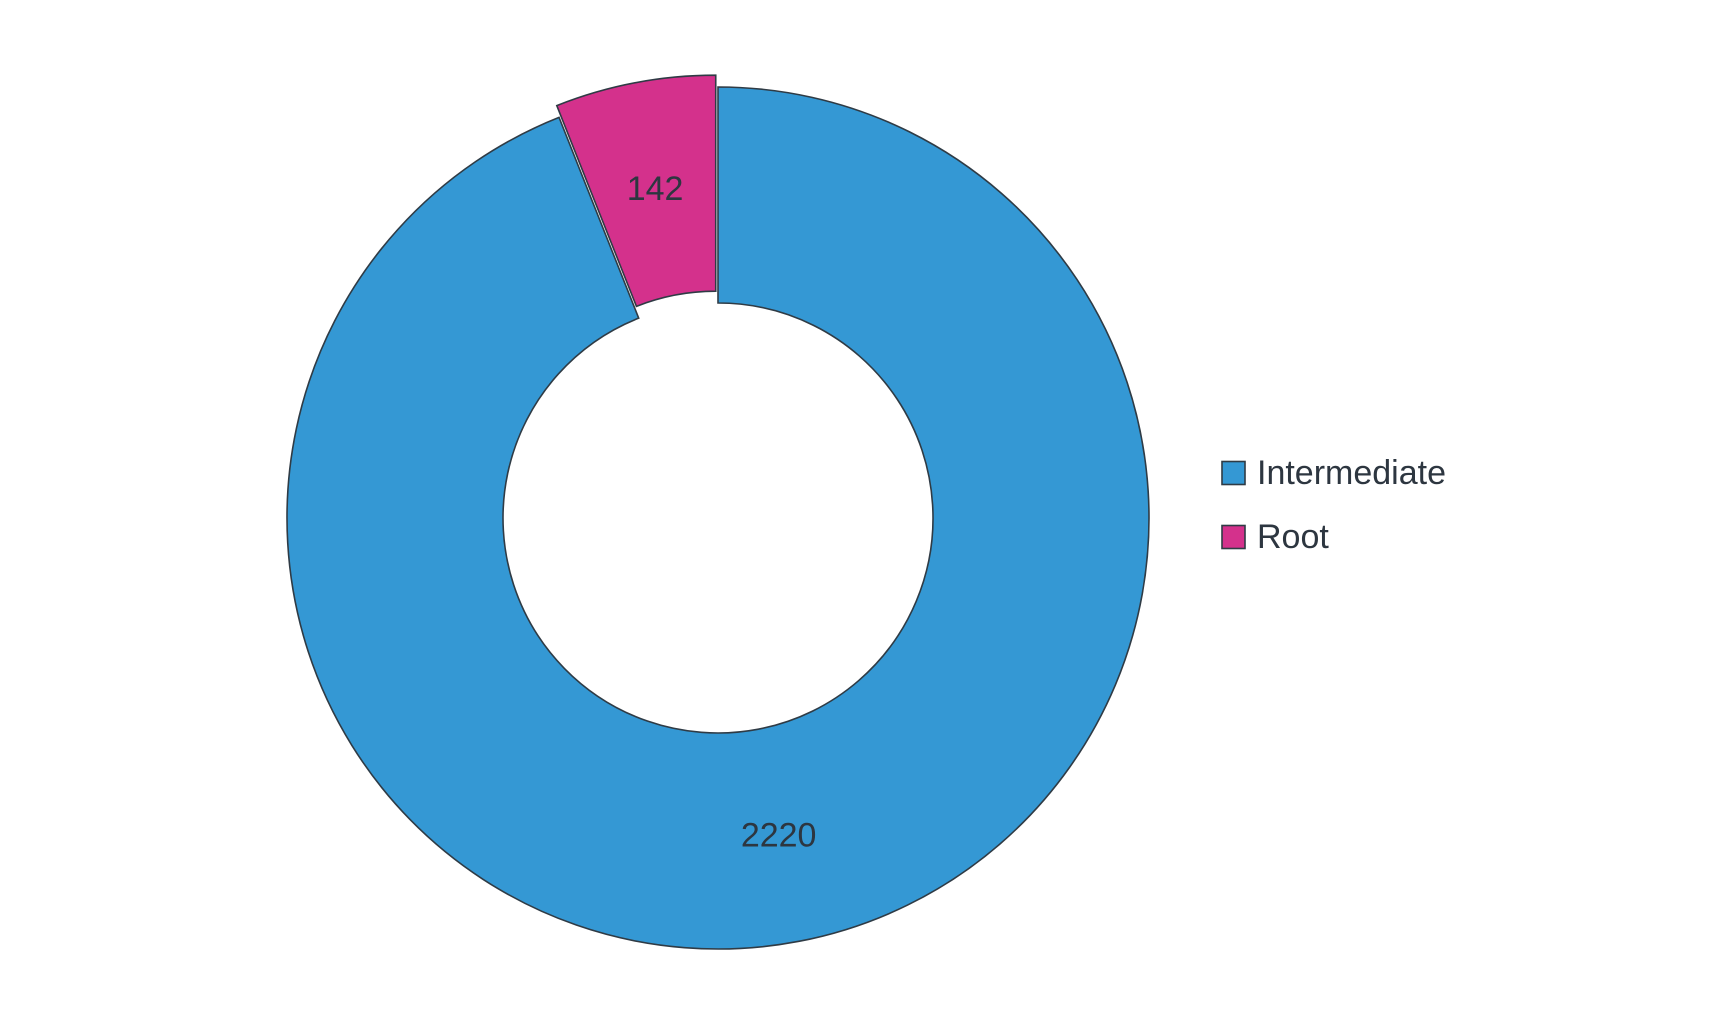 The width and height of the screenshot is (1716, 1033). I want to click on legend-item-intermediate: Intermediate, so click(1333, 473).